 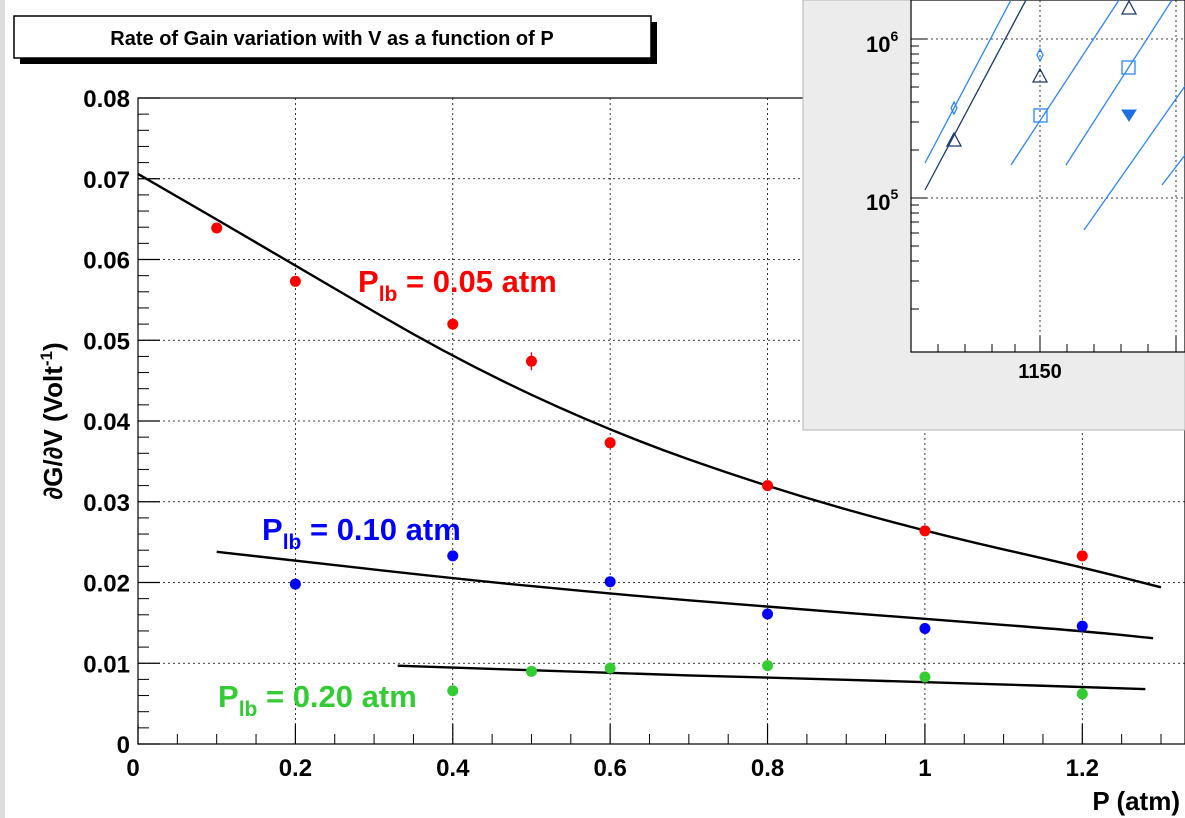 I want to click on y-tick-label: 0, so click(x=123, y=745).